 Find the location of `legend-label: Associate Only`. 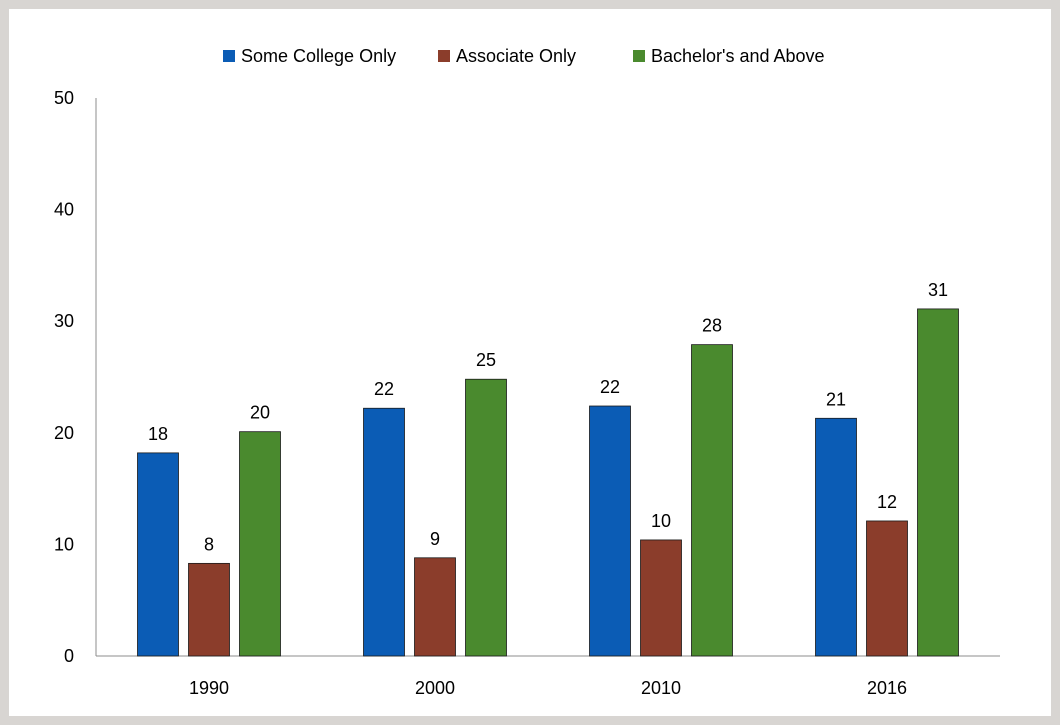

legend-label: Associate Only is located at coordinates (516, 56).